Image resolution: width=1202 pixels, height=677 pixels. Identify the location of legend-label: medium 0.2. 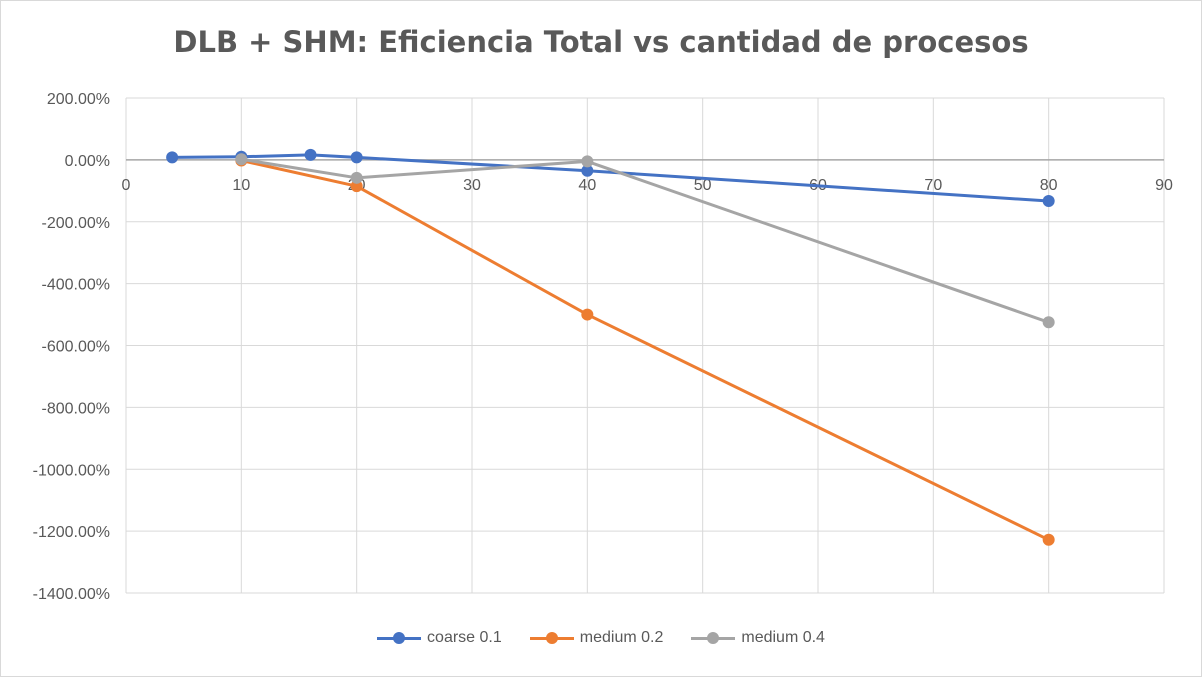
(621, 637).